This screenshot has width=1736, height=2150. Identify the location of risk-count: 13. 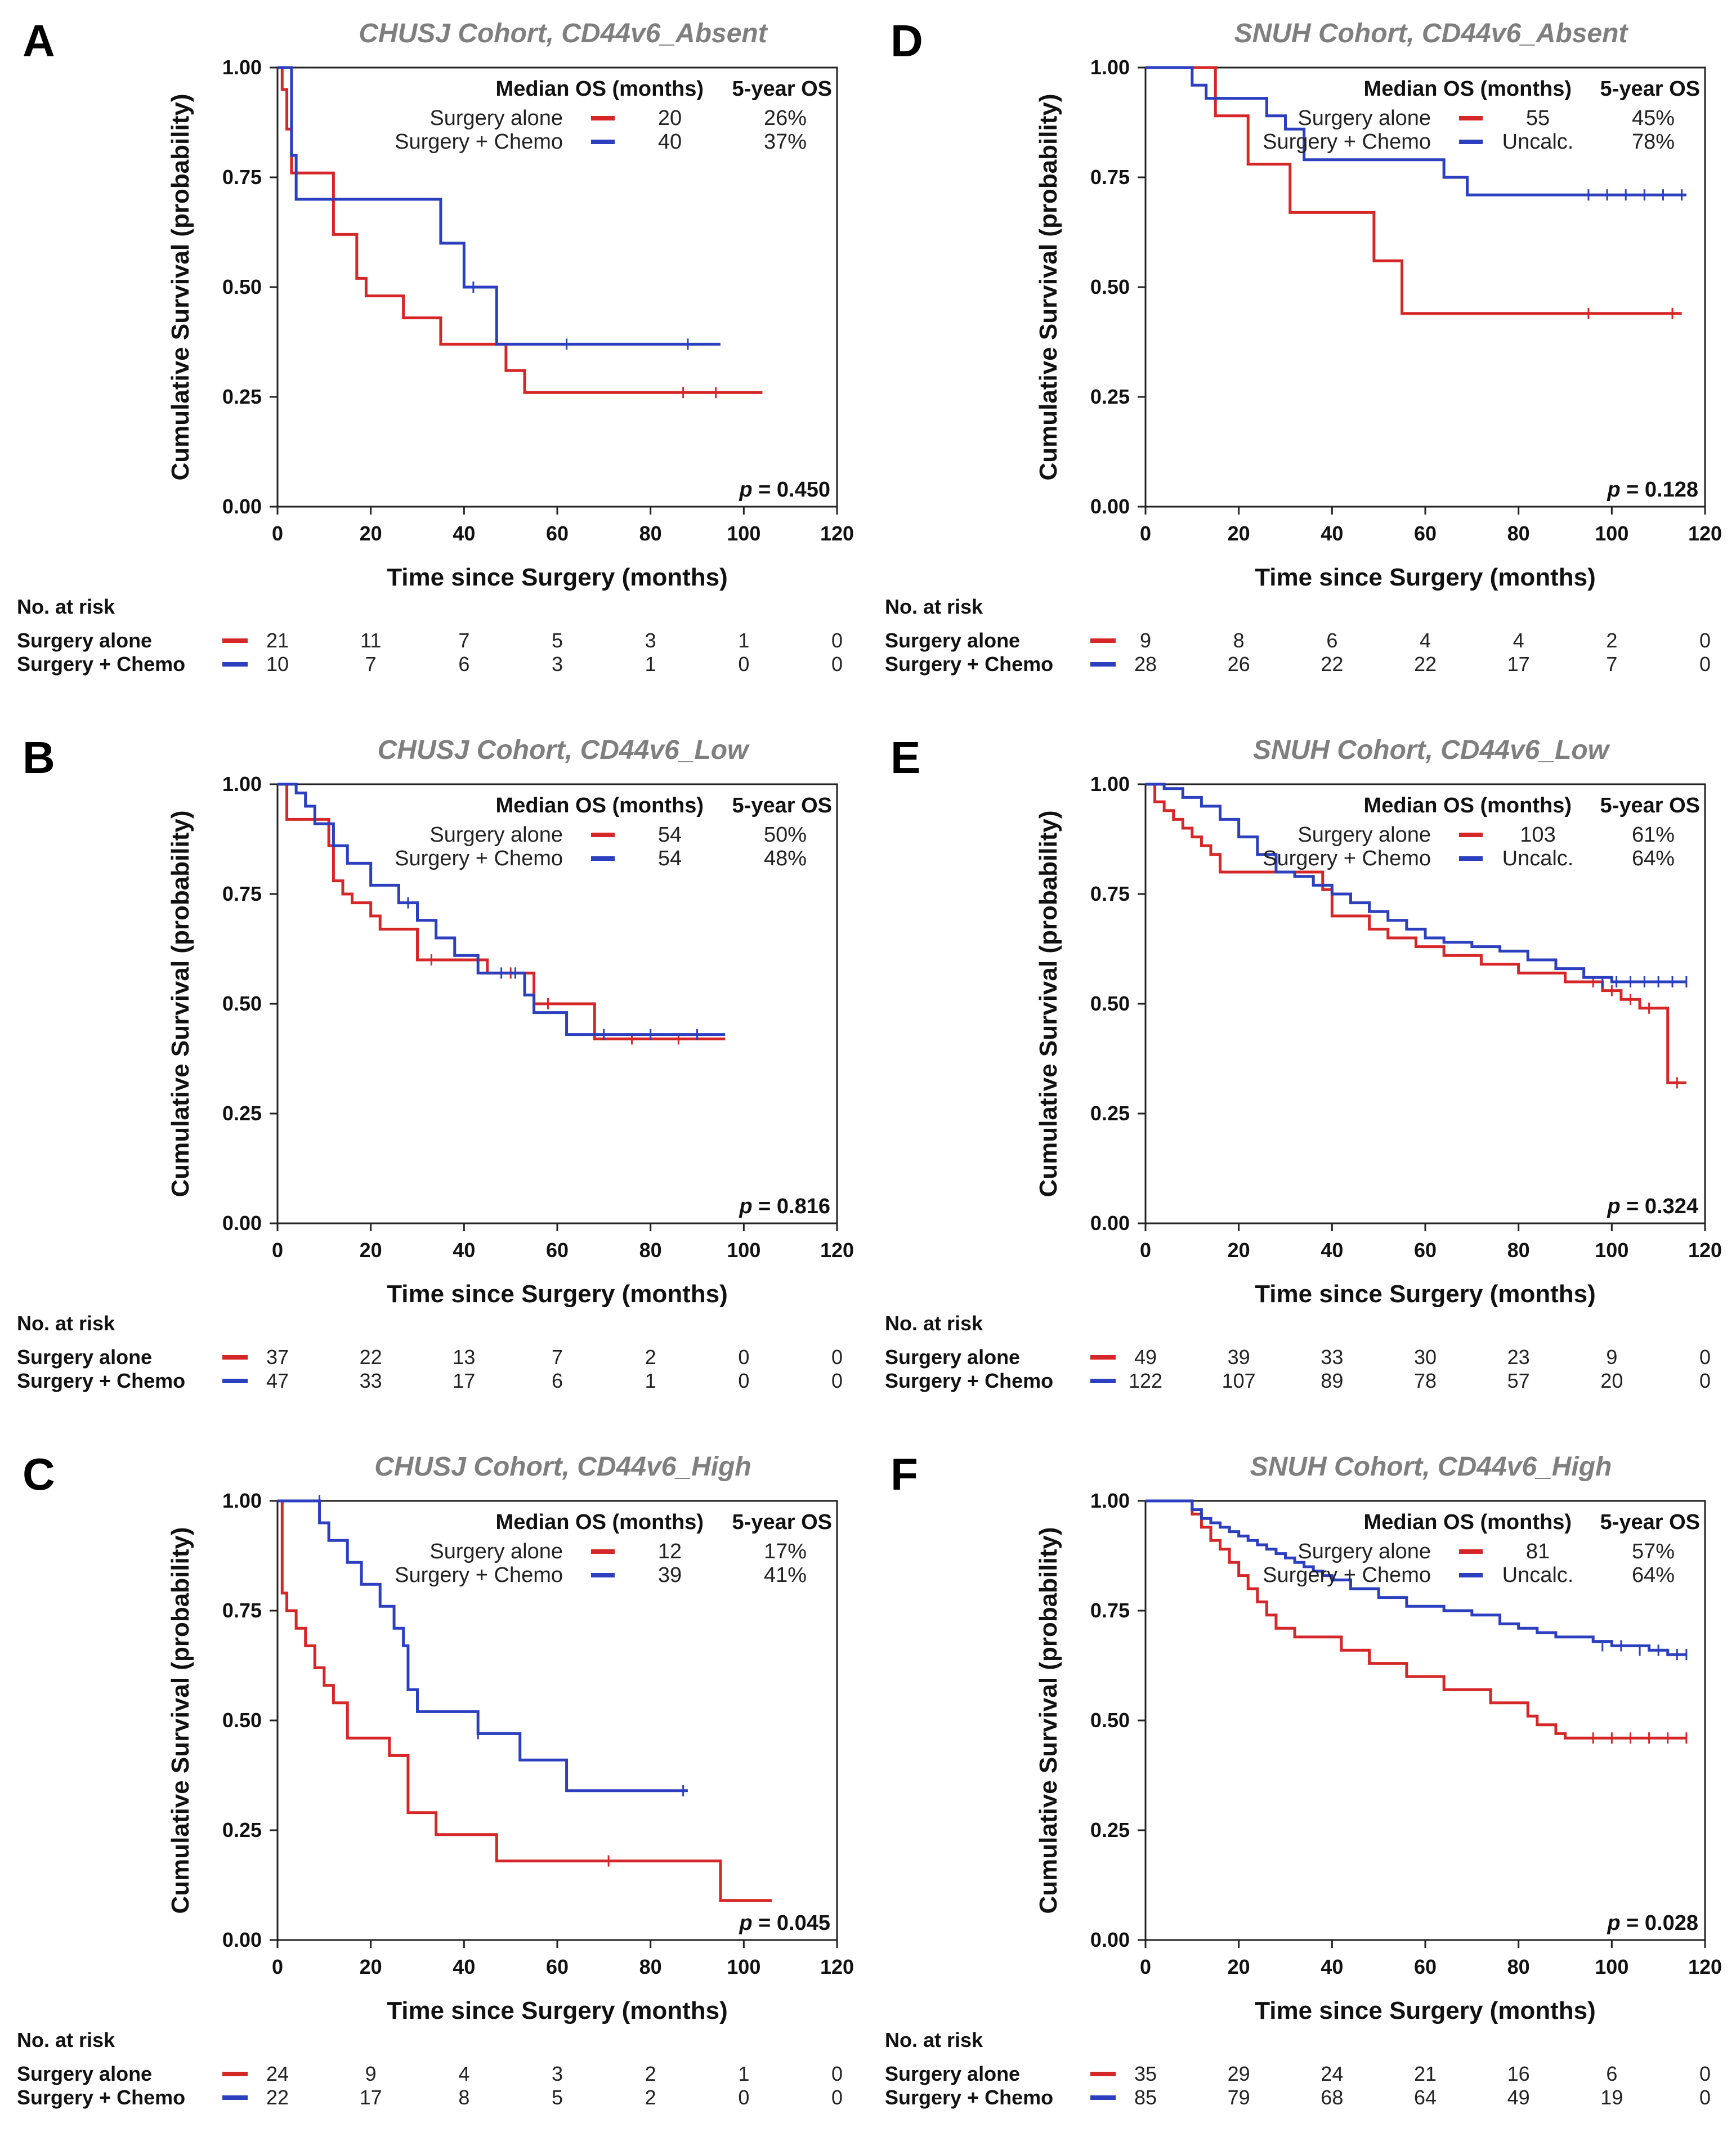
(464, 1357).